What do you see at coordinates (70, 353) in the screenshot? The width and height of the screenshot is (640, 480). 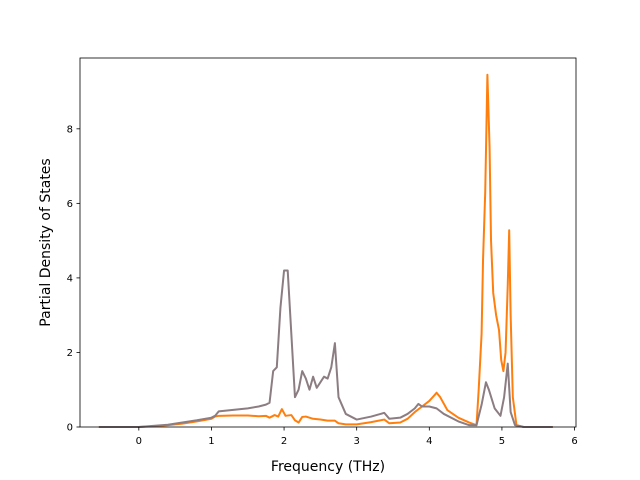 I see `y-tick-label: 2` at bounding box center [70, 353].